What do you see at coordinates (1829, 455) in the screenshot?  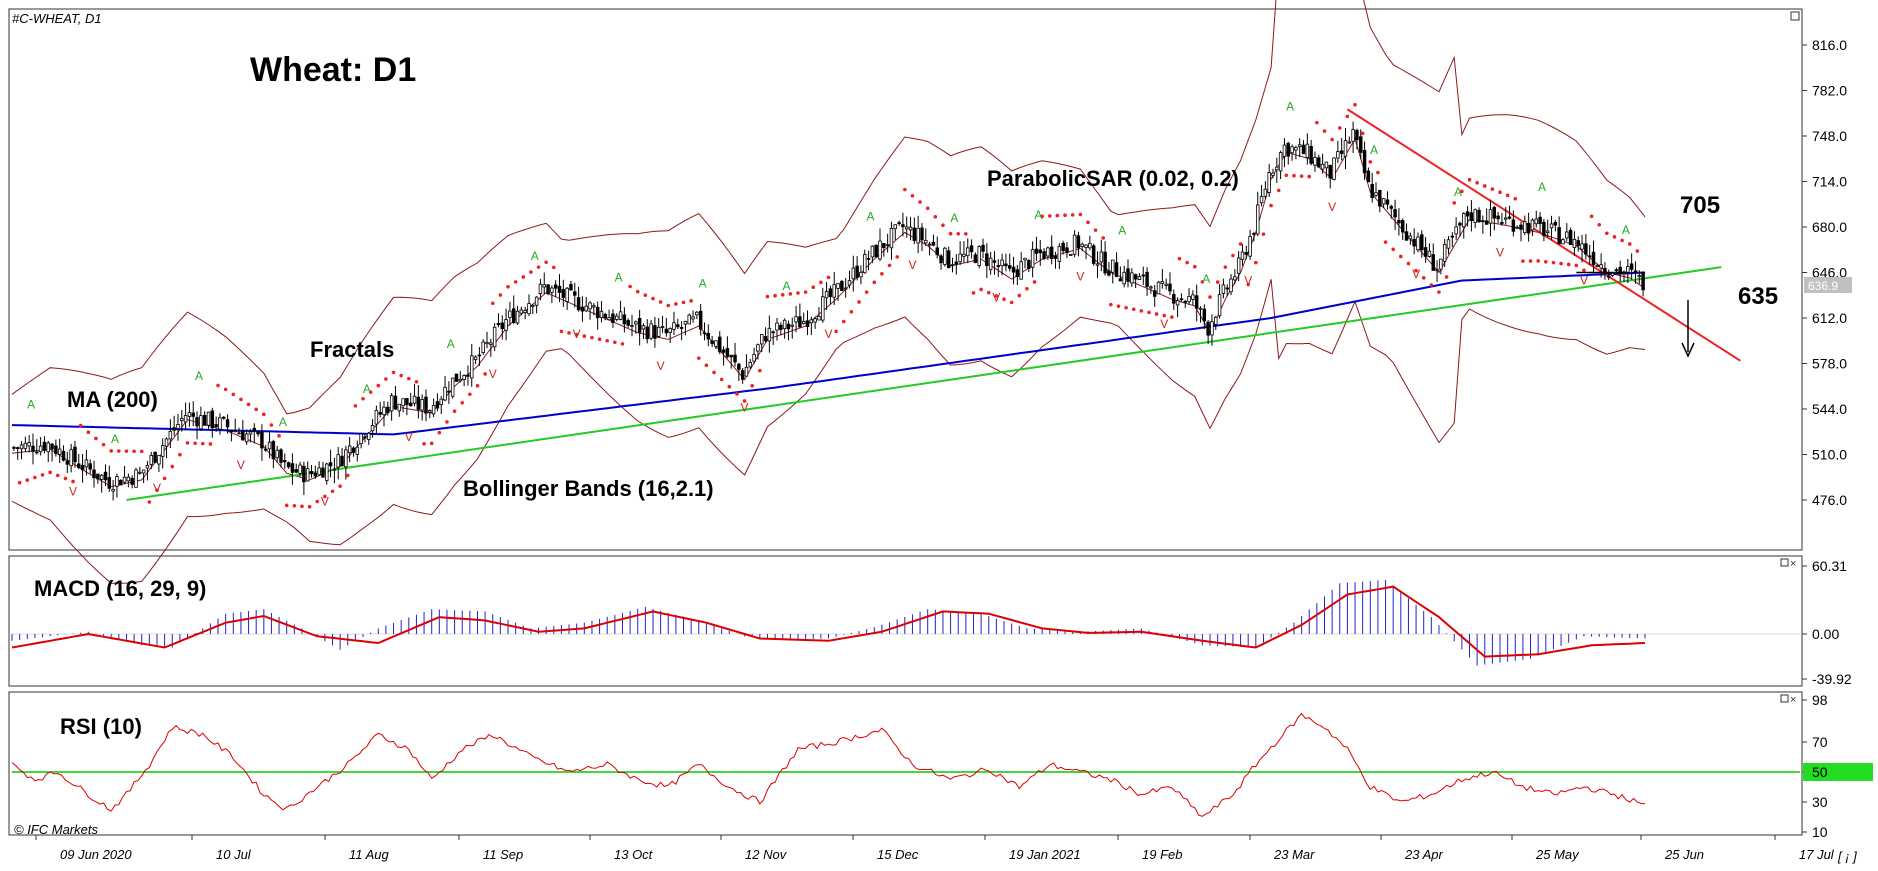 I see `price-axis-label: 510.0` at bounding box center [1829, 455].